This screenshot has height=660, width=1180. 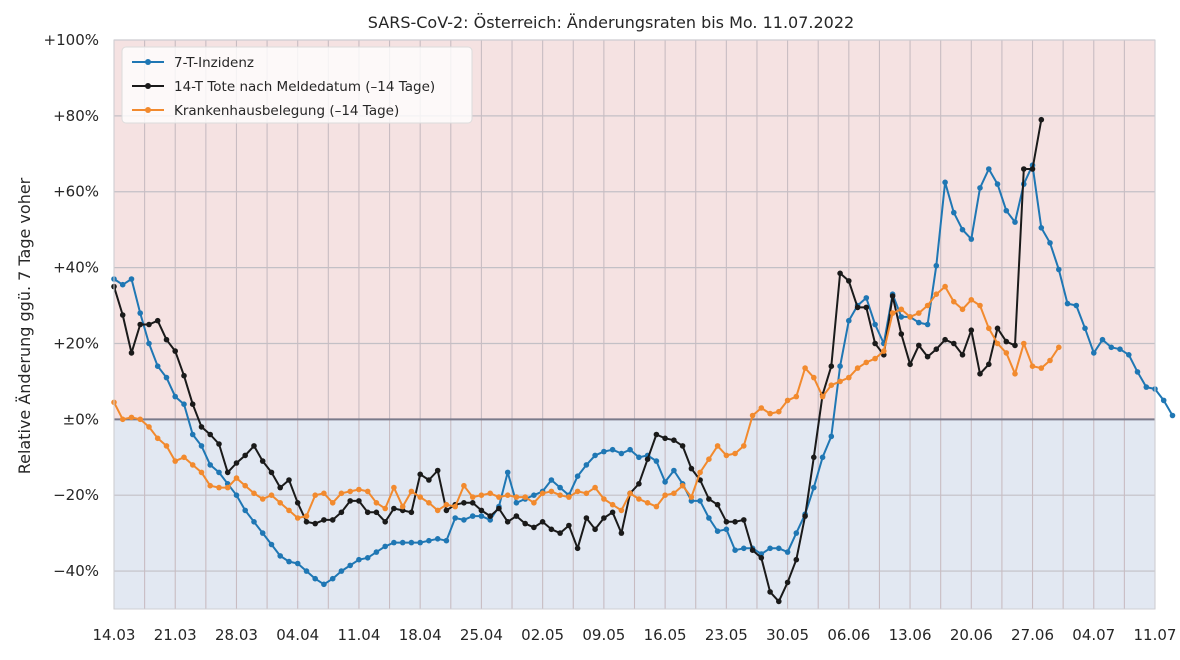 What do you see at coordinates (76, 192) in the screenshot?
I see `y-tick-label: +60%` at bounding box center [76, 192].